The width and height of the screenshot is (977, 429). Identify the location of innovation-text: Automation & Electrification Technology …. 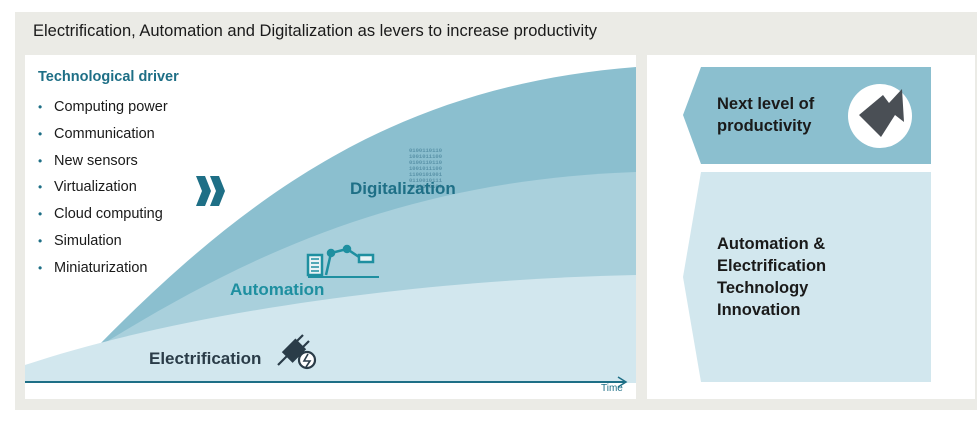
(771, 277).